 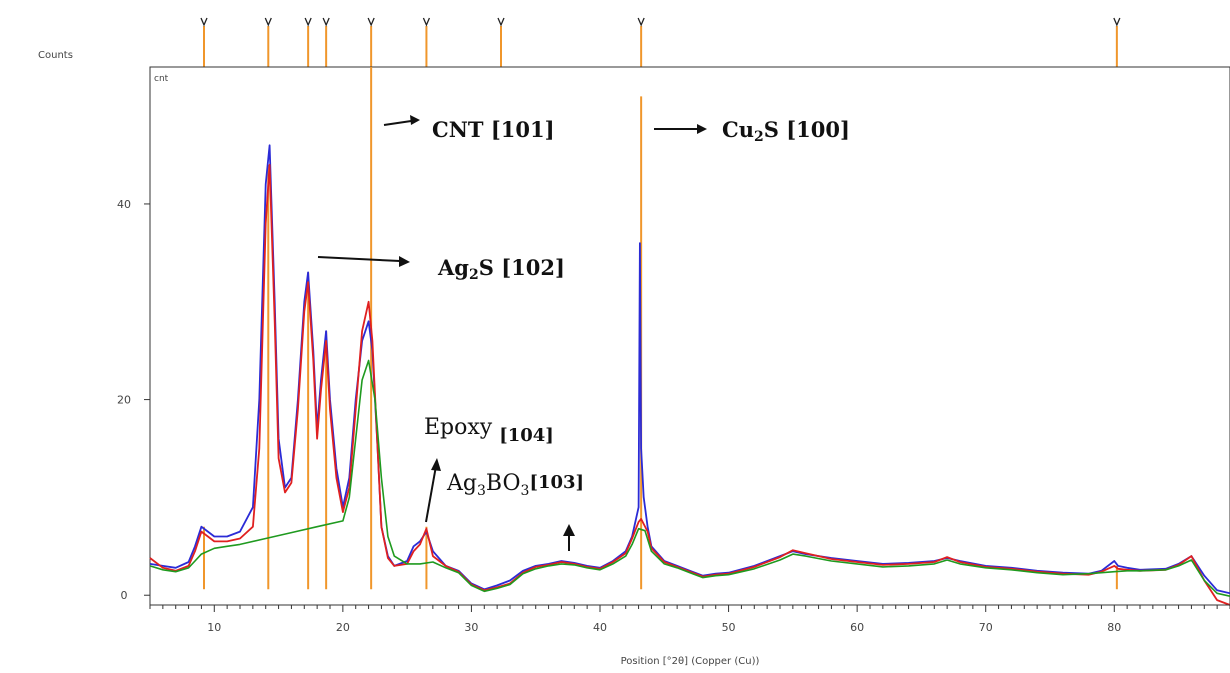 I want to click on arrowhead-ag3bo3-b, so click(x=569, y=530).